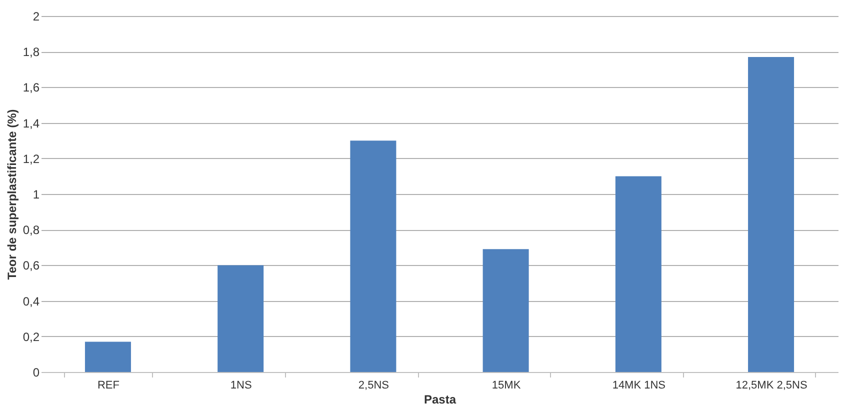 The image size is (853, 410). Describe the element at coordinates (31, 52) in the screenshot. I see `y-tick-label: 1,8` at that location.